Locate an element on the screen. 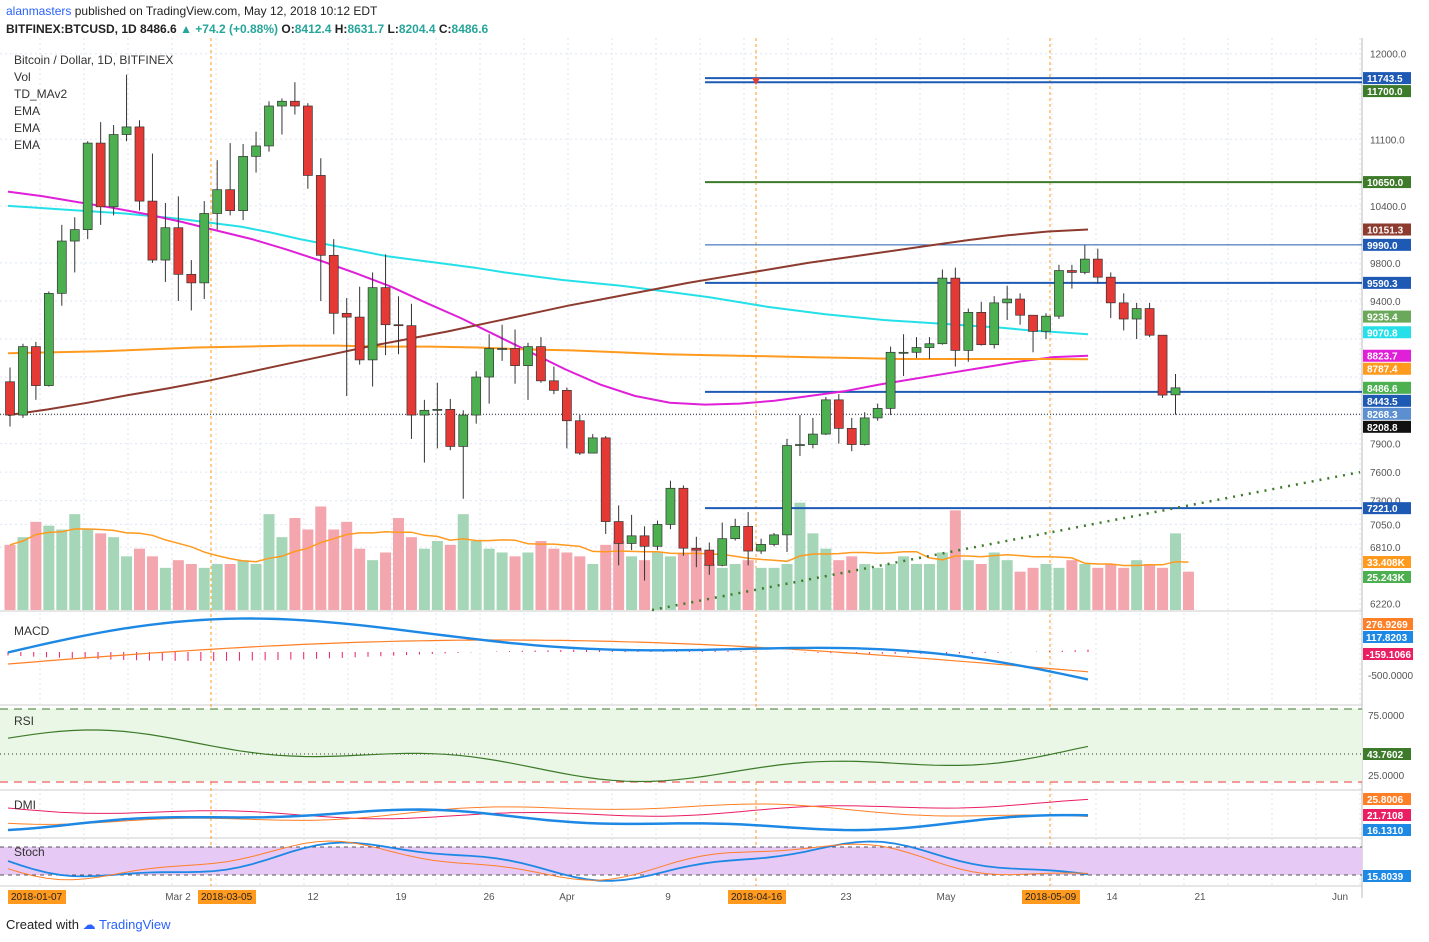 This screenshot has height=942, width=1429. price-label-text: 7221.0 is located at coordinates (1382, 509).